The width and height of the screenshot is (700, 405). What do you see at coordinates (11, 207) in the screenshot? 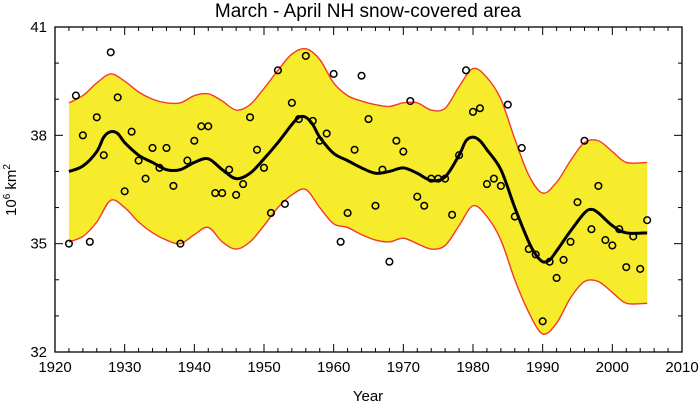
I see `y-label-base: 10` at bounding box center [11, 207].